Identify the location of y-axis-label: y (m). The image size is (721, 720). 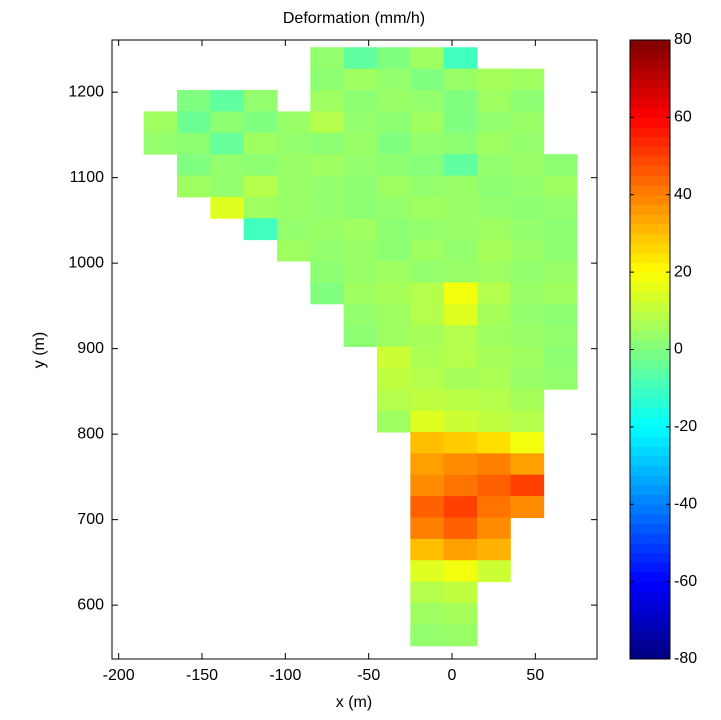
(39, 350).